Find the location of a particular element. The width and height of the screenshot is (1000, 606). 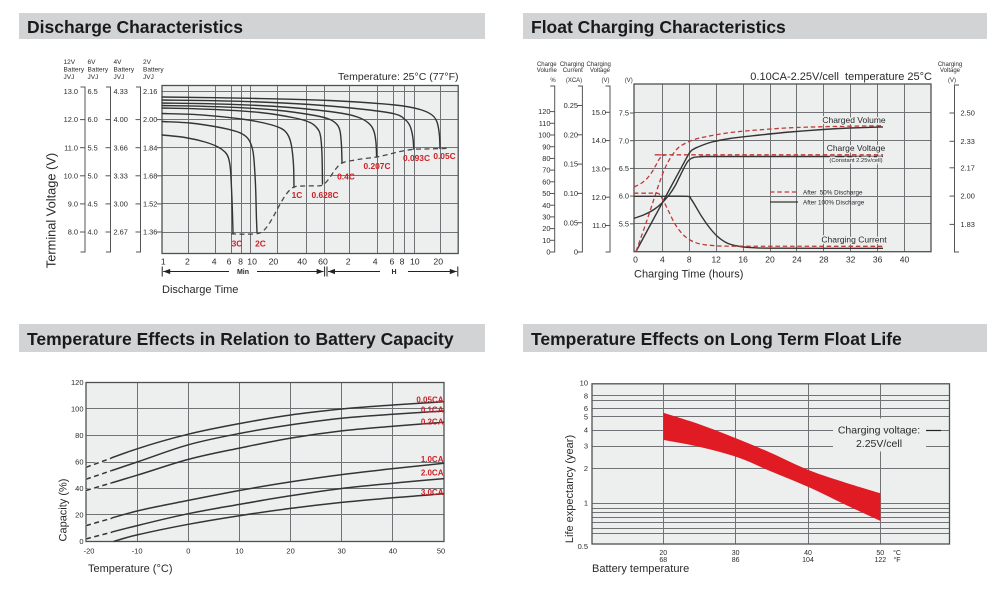

svg-text: (Constant 2.25v/cell) is located at coordinates (855, 161).